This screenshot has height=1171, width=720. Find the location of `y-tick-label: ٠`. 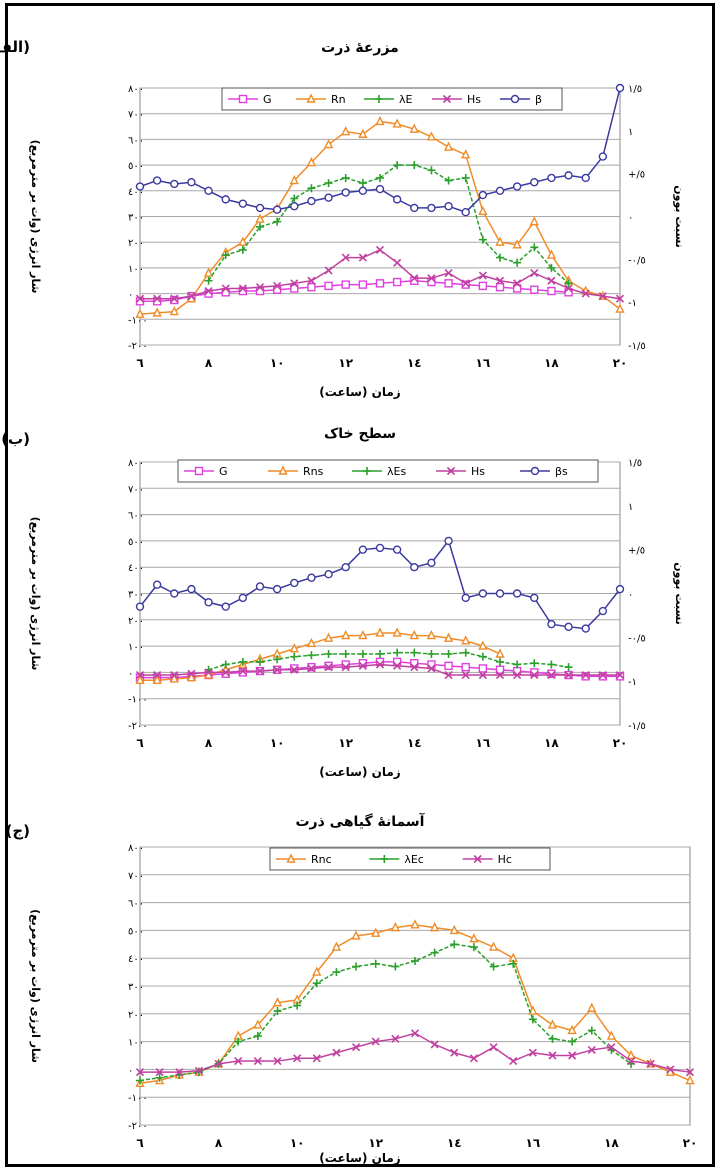

y-tick-label: ٠ is located at coordinates (130, 295).